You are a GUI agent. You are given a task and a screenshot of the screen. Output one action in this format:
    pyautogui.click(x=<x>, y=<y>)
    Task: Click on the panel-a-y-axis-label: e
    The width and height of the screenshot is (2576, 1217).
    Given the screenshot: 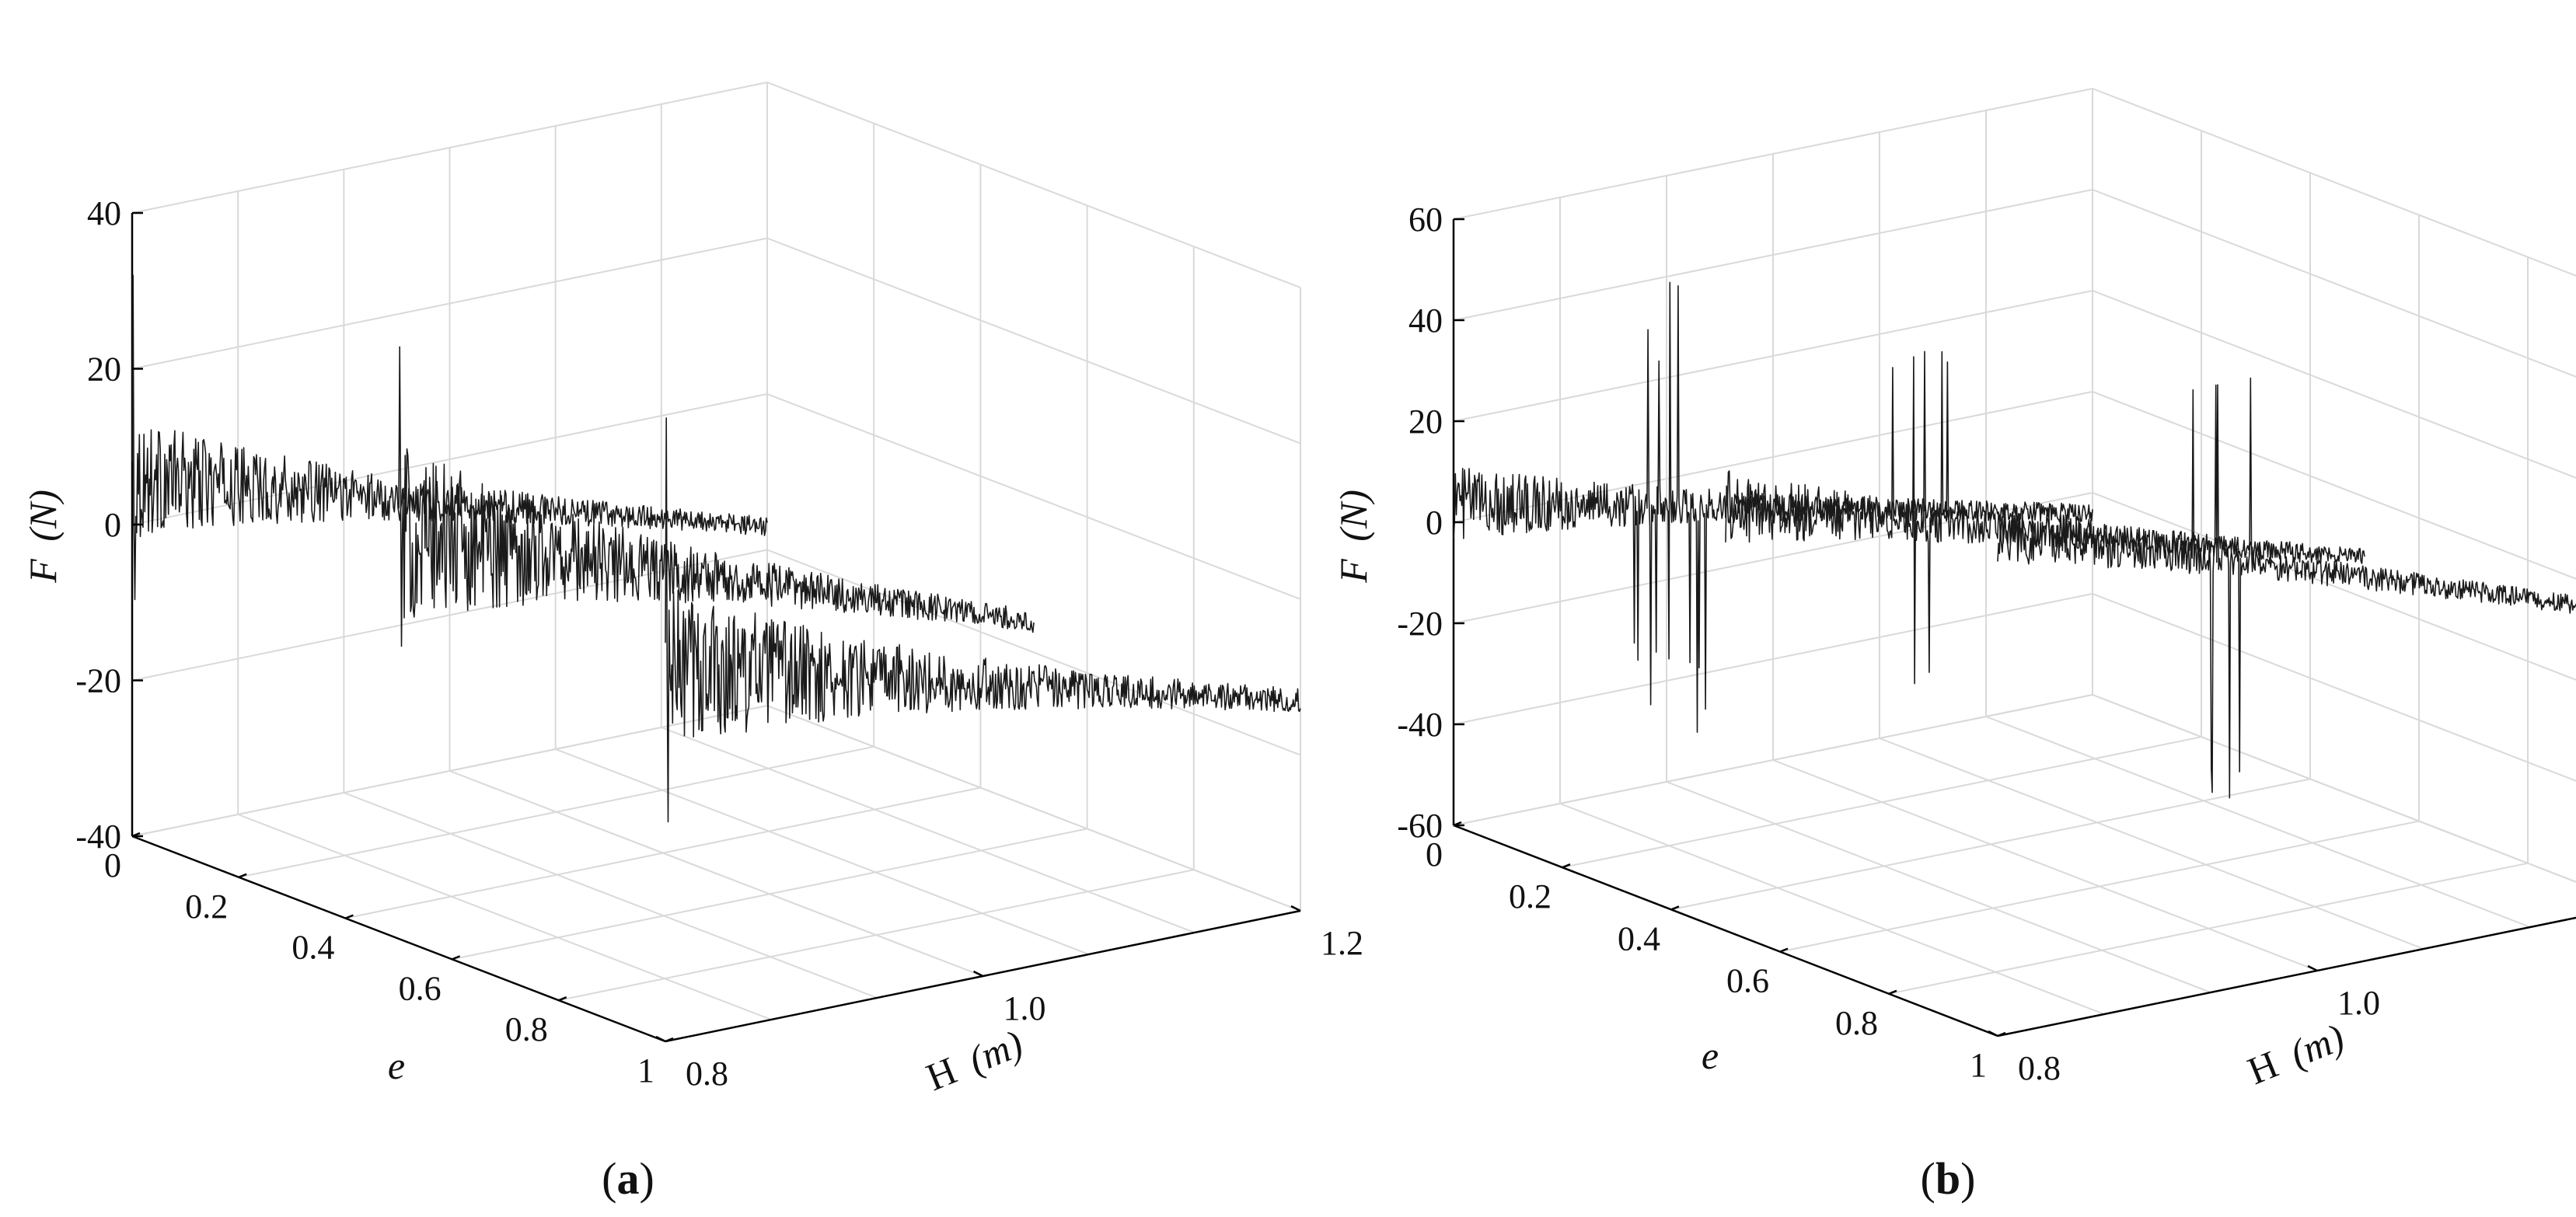 What is the action you would take?
    pyautogui.click(x=397, y=1066)
    